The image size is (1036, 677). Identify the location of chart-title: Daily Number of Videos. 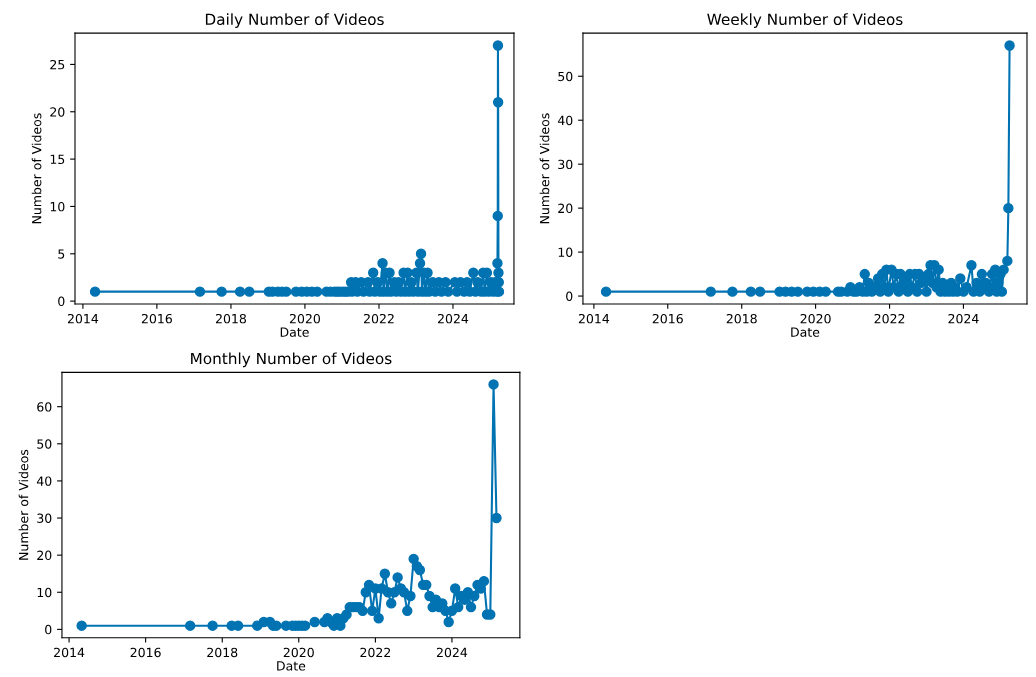
(294, 21).